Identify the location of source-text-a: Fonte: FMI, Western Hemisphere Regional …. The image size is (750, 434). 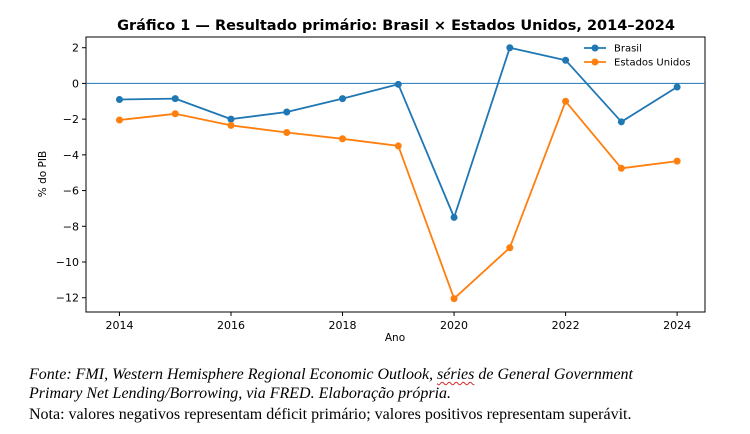
(233, 374).